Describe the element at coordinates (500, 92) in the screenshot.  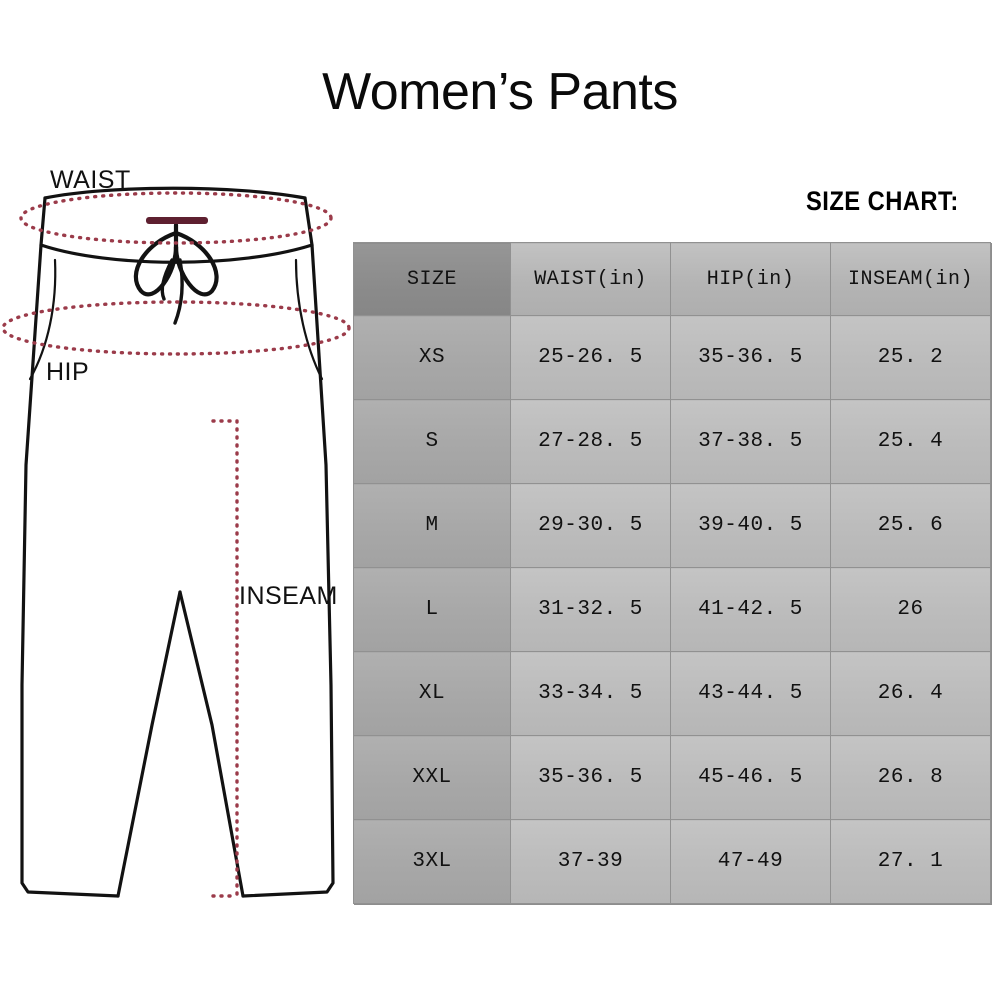
I see `page-title: Women’s Pants` at that location.